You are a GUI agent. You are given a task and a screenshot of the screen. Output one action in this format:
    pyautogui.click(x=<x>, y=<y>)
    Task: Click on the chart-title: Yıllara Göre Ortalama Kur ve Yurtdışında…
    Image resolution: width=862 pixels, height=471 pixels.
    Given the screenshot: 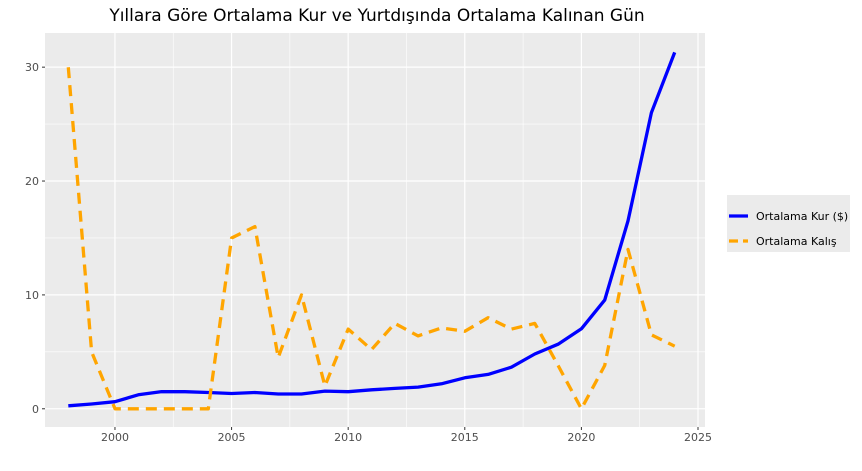 What is the action you would take?
    pyautogui.click(x=376, y=16)
    